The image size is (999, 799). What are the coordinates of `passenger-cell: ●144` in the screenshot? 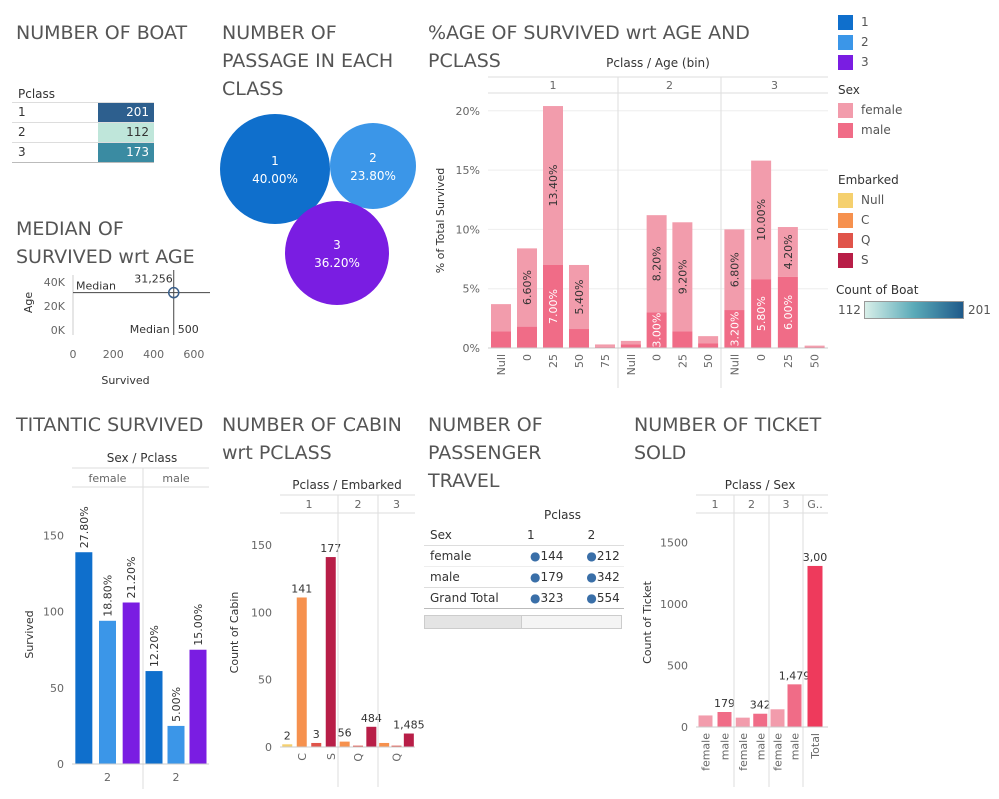 It's located at (555, 556).